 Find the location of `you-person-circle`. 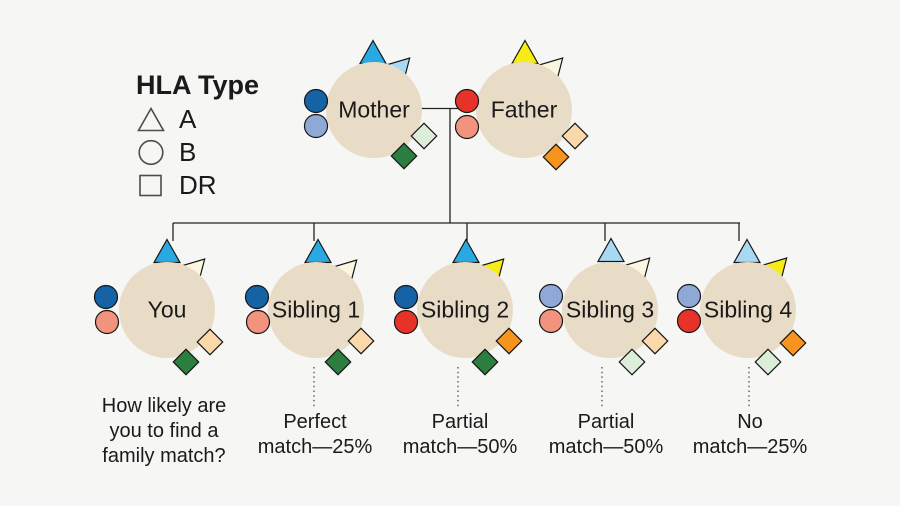

you-person-circle is located at coordinates (167, 310).